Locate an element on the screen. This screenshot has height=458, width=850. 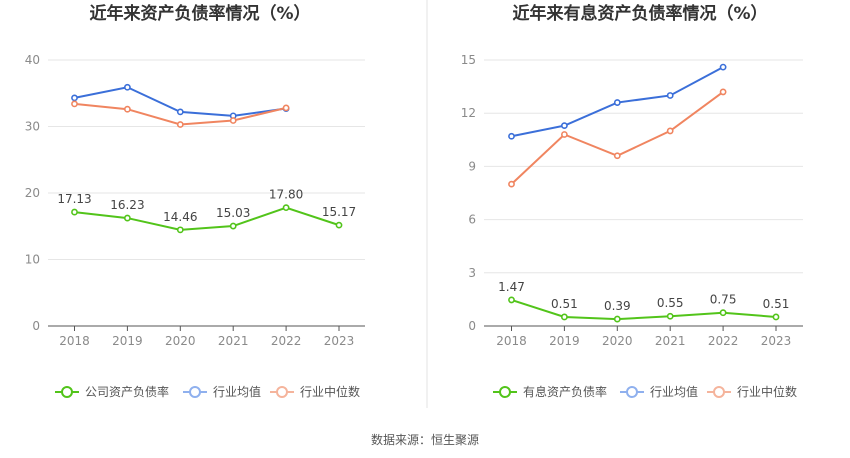
chart-title: 近年来资产负债率情况（%） is located at coordinates (199, 13).